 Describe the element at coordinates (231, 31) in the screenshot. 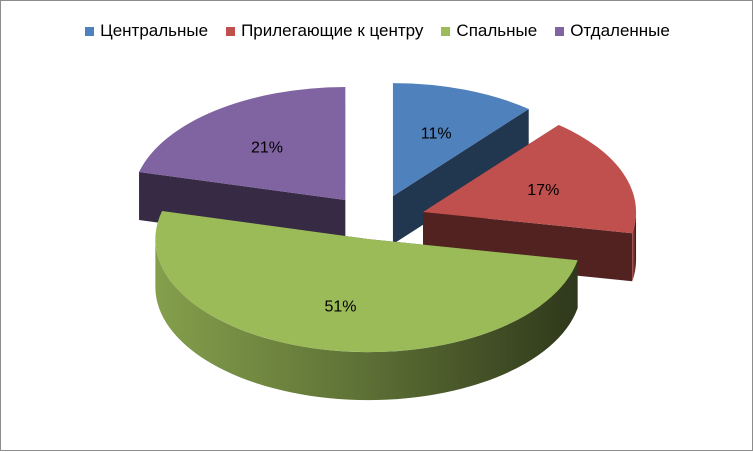

I see `legend-swatch-adjacent` at that location.